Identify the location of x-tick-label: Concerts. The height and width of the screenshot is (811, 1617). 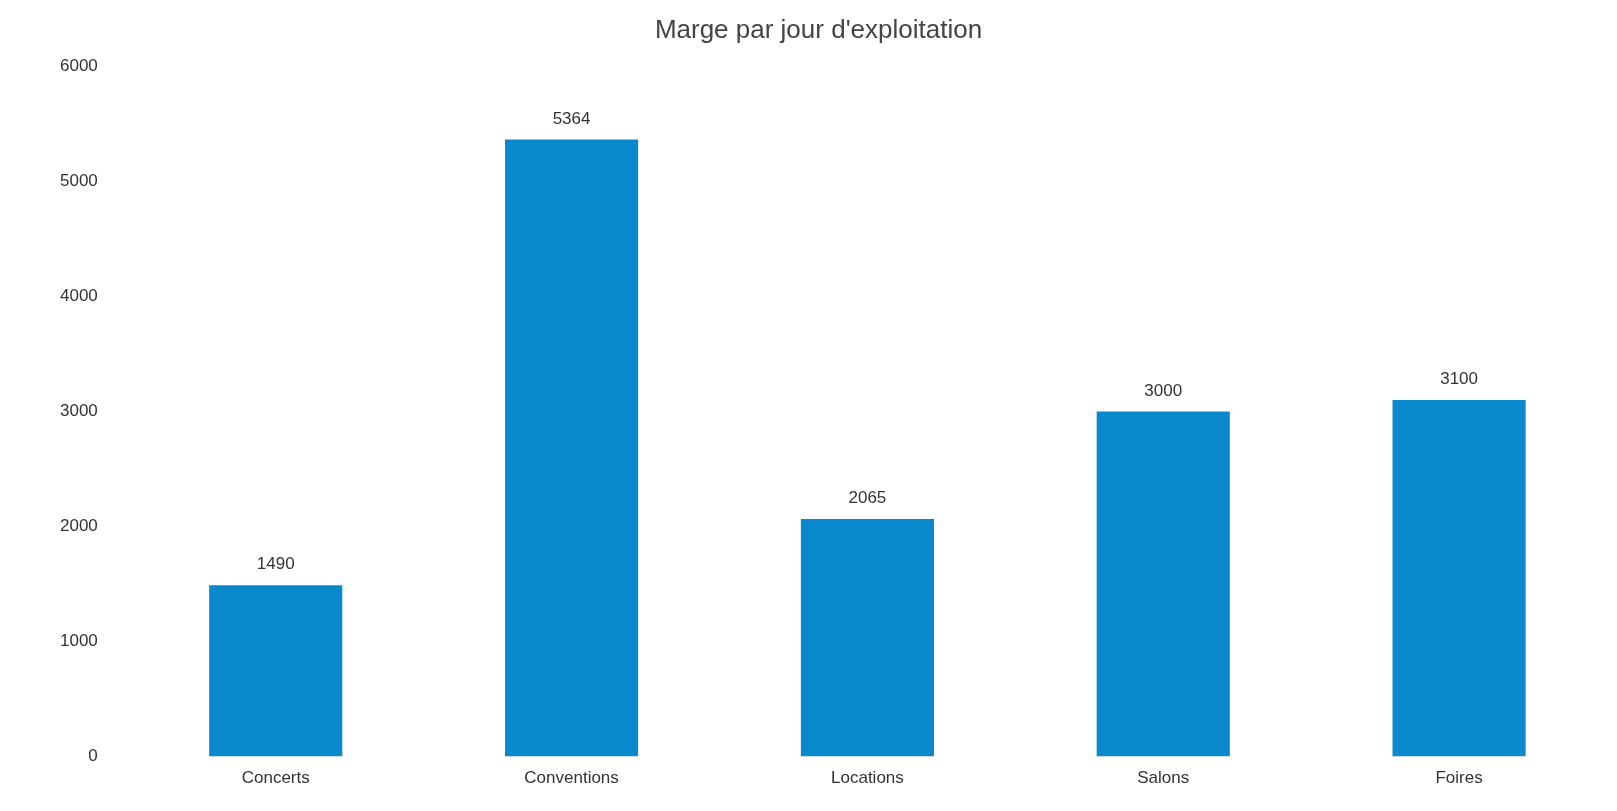
(275, 778).